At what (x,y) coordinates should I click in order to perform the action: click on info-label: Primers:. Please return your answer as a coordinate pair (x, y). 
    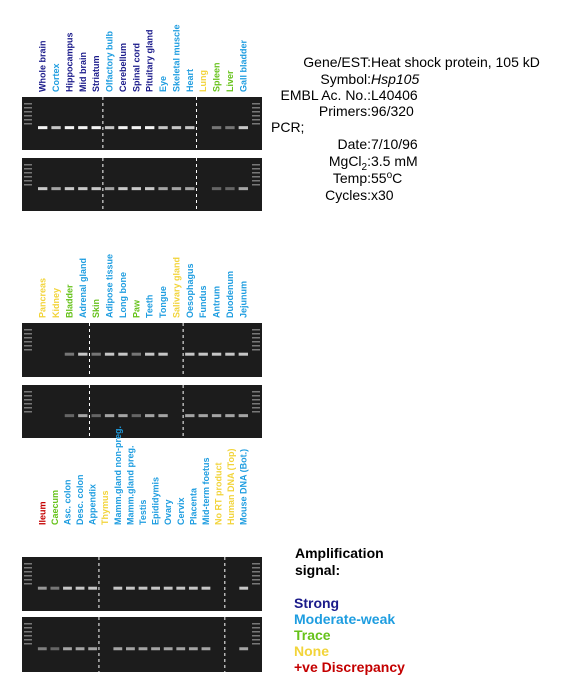
    Looking at the image, I should click on (345, 111).